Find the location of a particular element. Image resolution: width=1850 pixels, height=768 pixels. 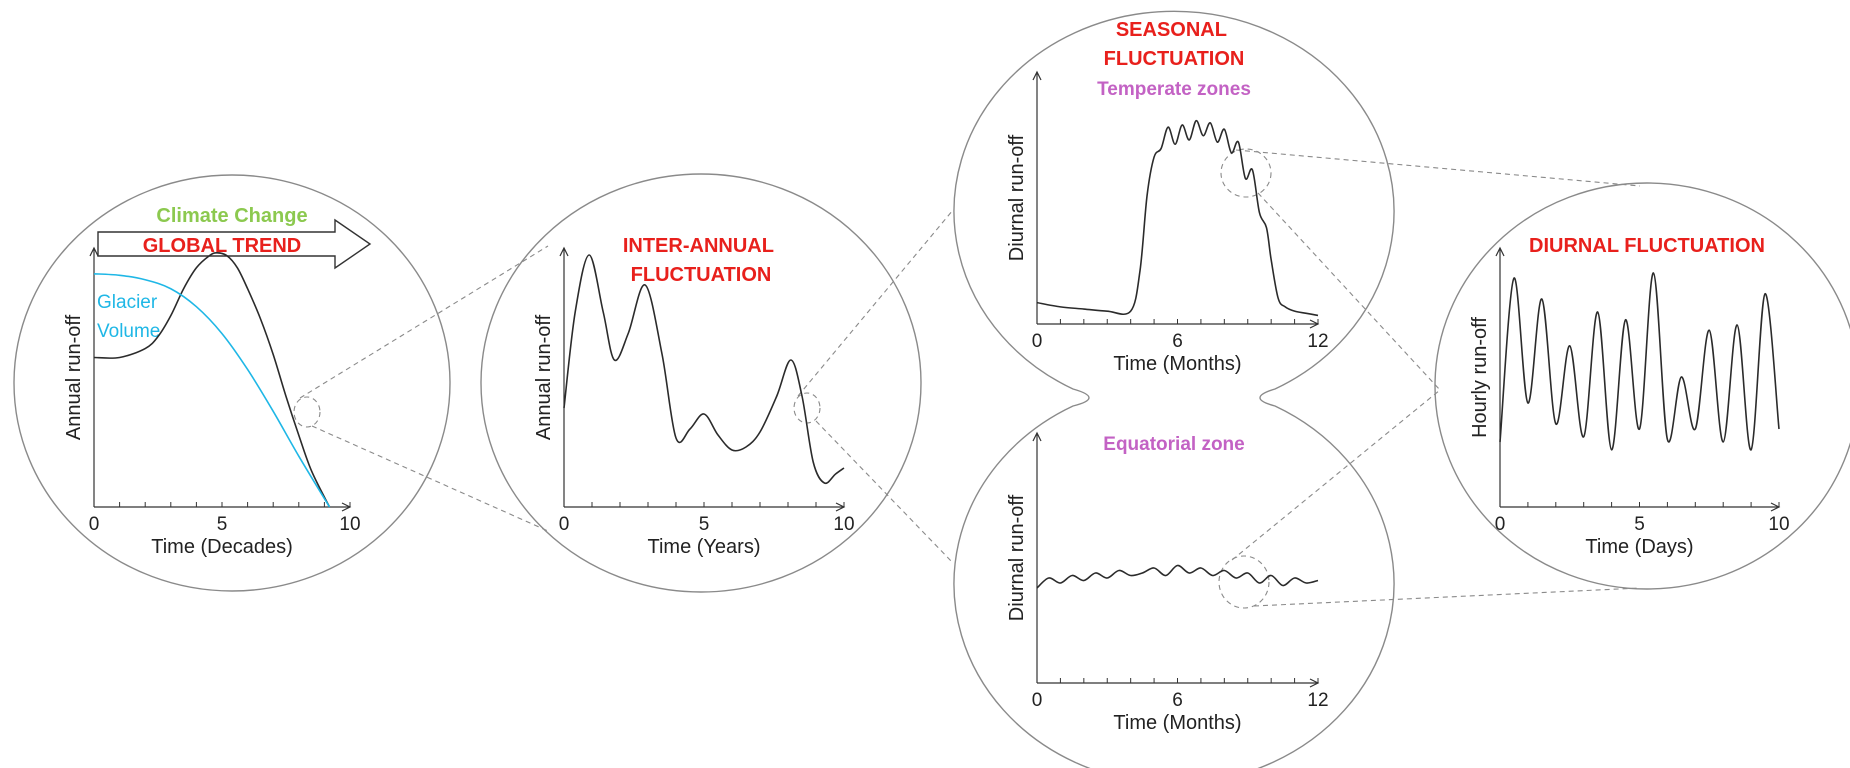

chart-decades: 0 5 10 Time (Decades) Annual run-off is located at coordinates (212, 402).